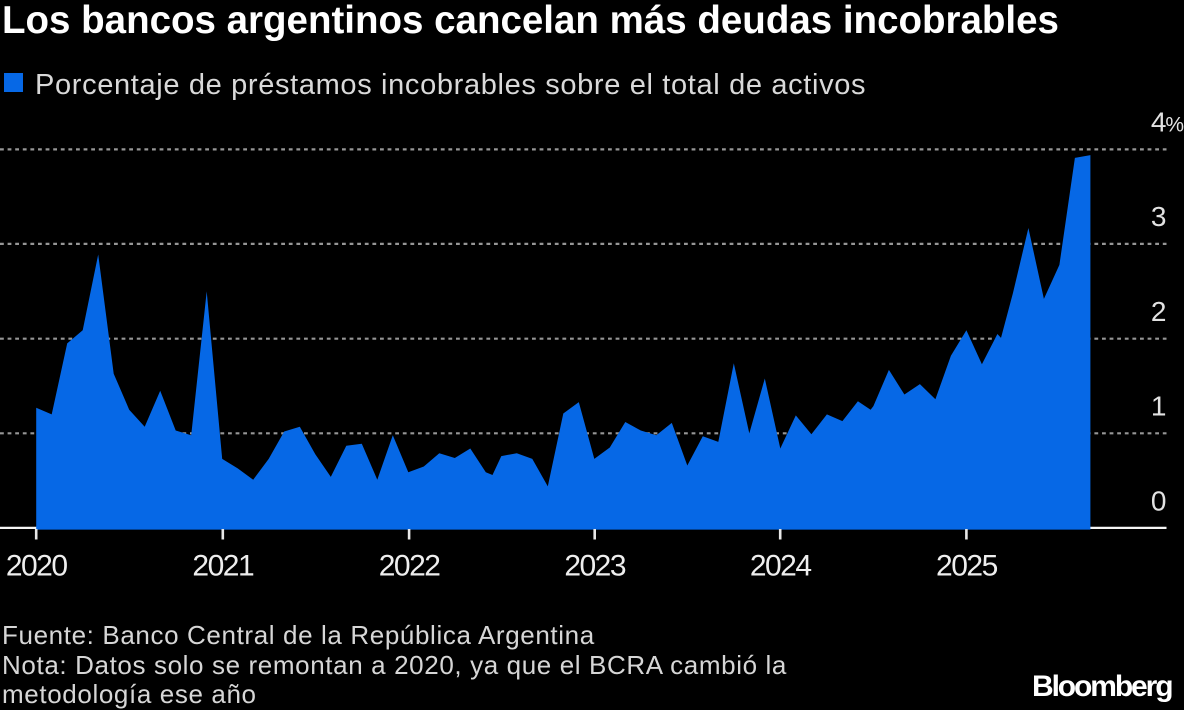 The height and width of the screenshot is (710, 1184). Describe the element at coordinates (410, 566) in the screenshot. I see `svg-text: 2022` at that location.